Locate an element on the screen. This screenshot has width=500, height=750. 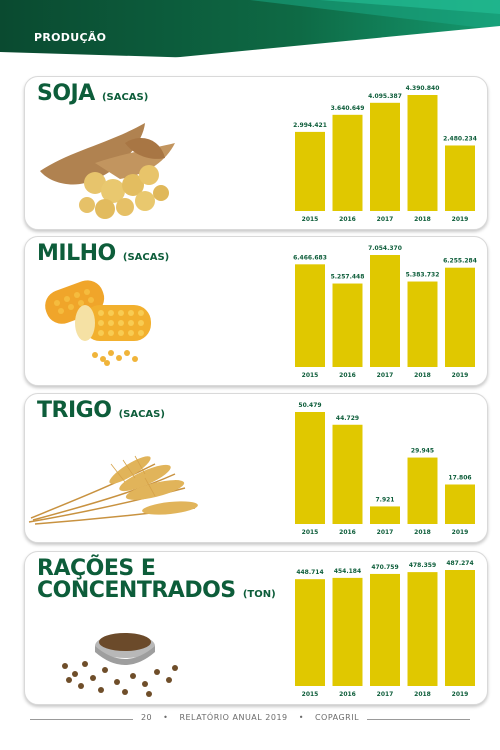
crop-name: RAÇÕES E is located at coordinates (96, 568).